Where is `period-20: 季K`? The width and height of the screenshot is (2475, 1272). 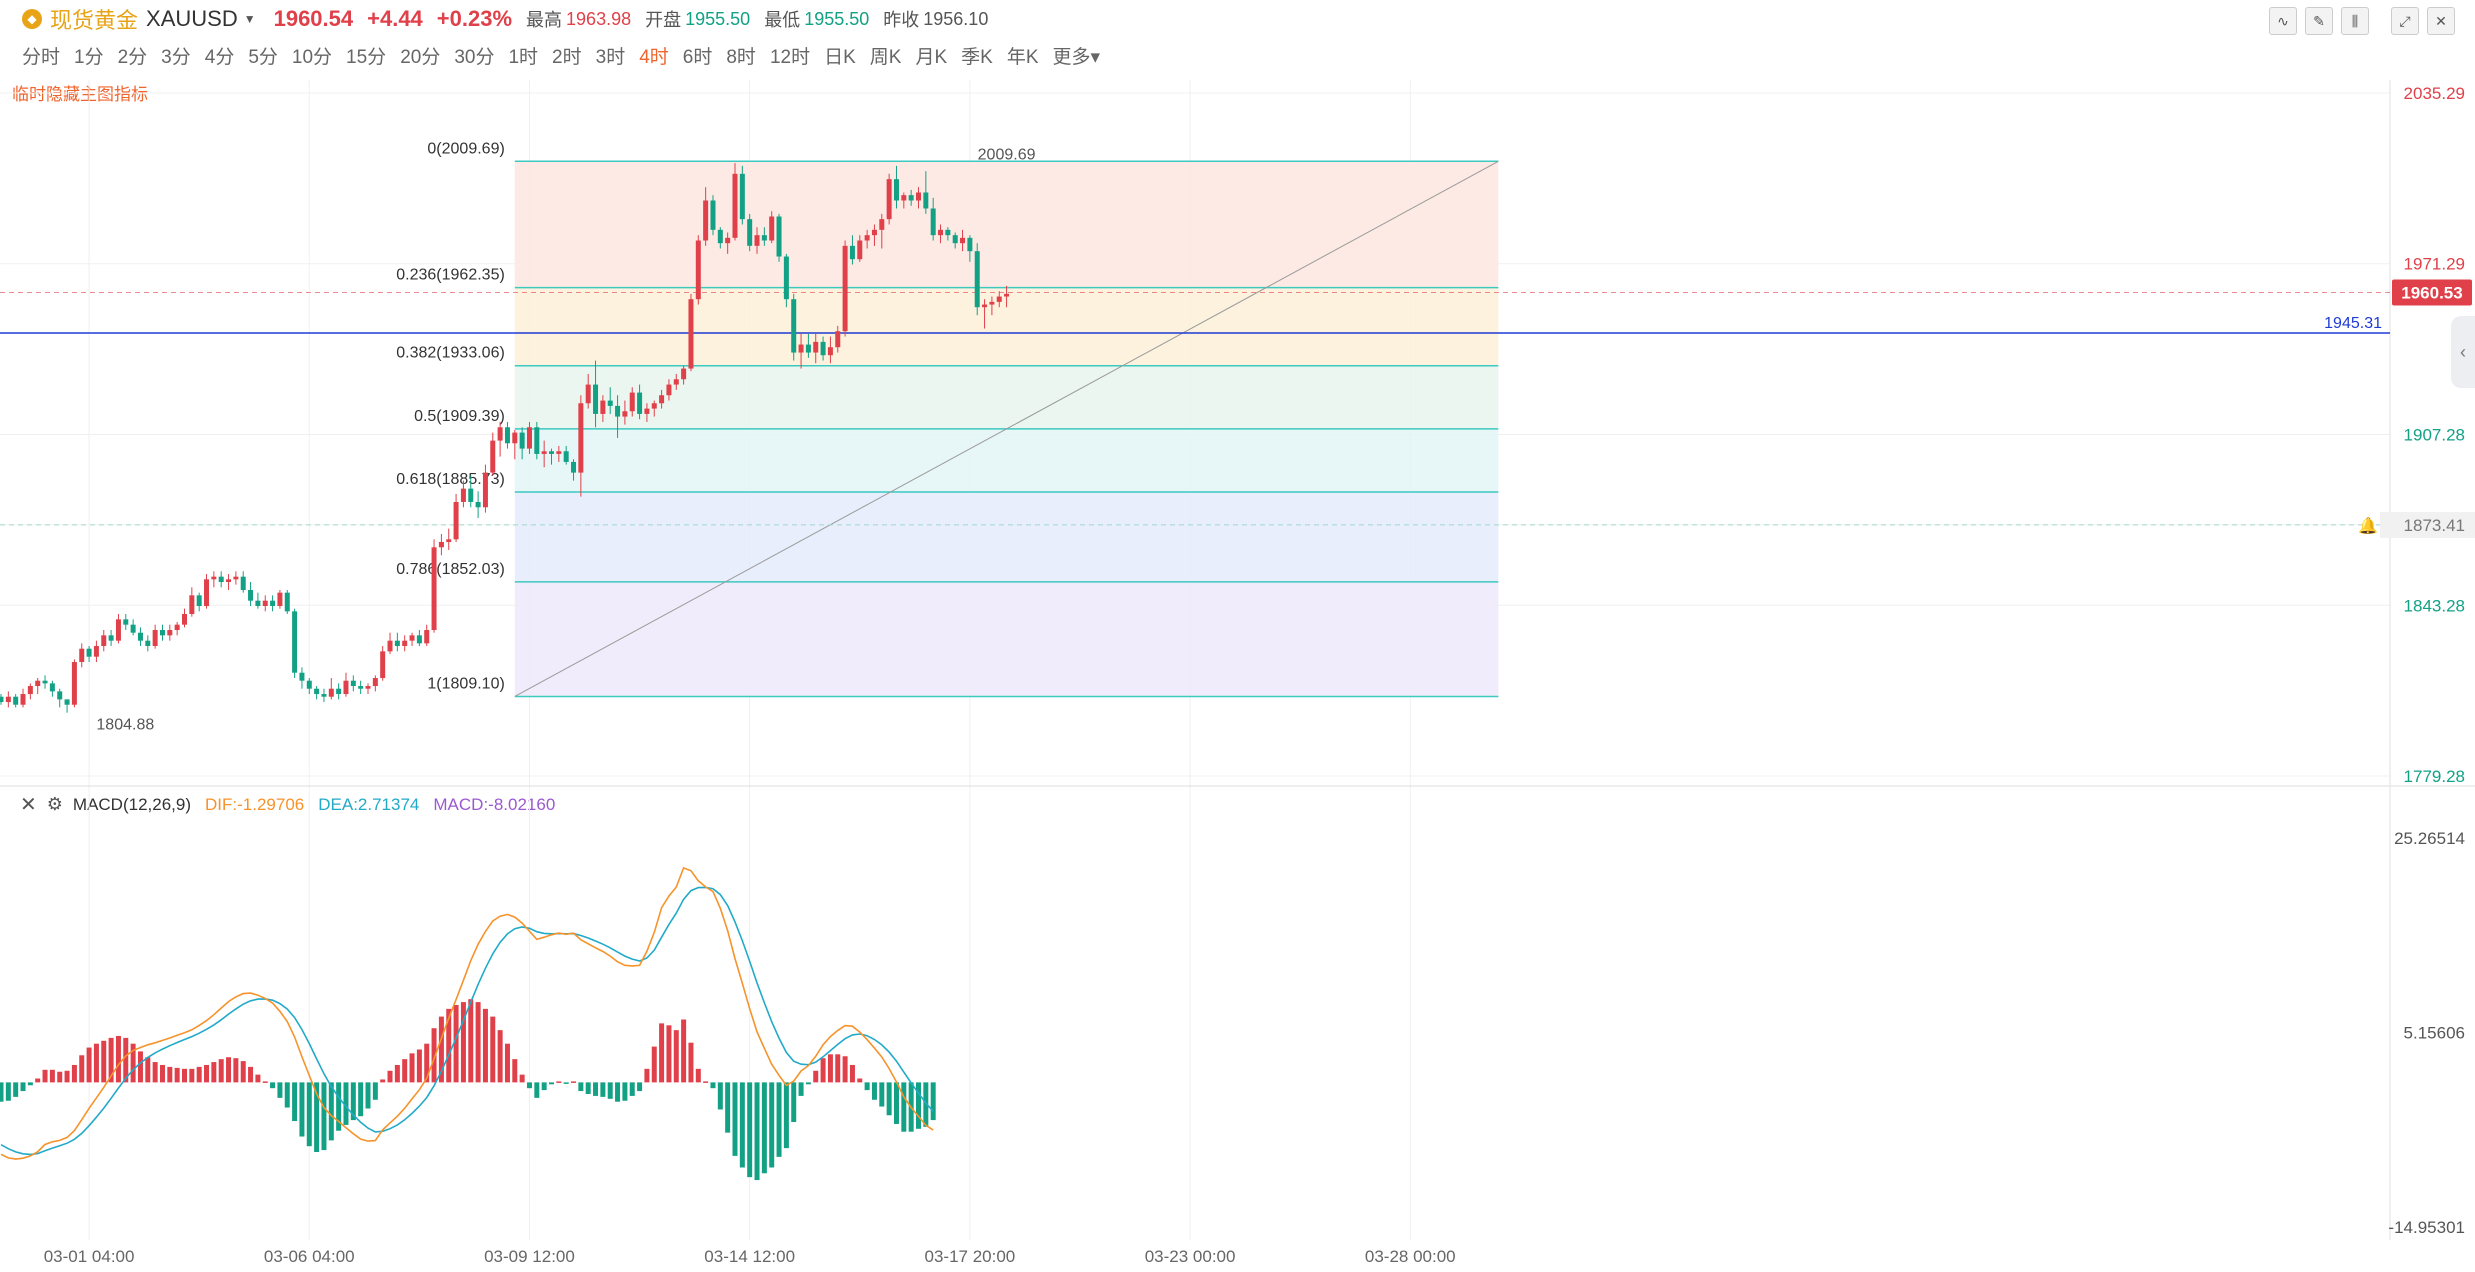
period-20: 季K is located at coordinates (977, 57).